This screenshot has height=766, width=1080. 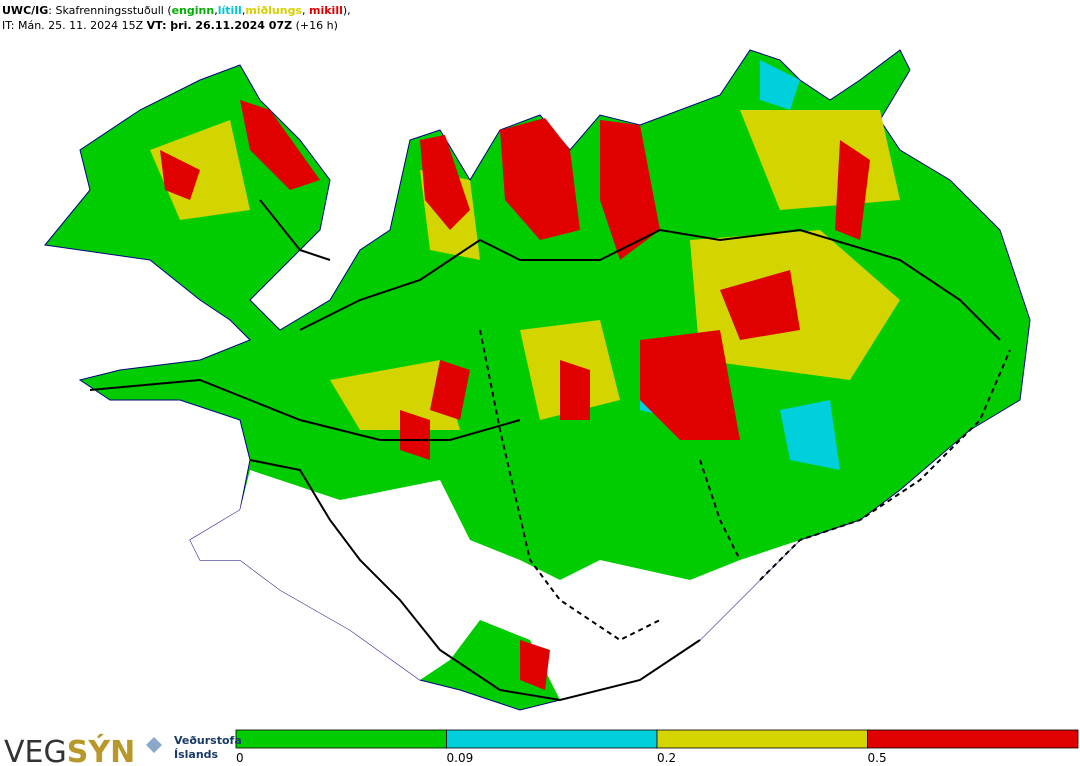 What do you see at coordinates (25, 10) in the screenshot?
I see `header-text: UWC/IG` at bounding box center [25, 10].